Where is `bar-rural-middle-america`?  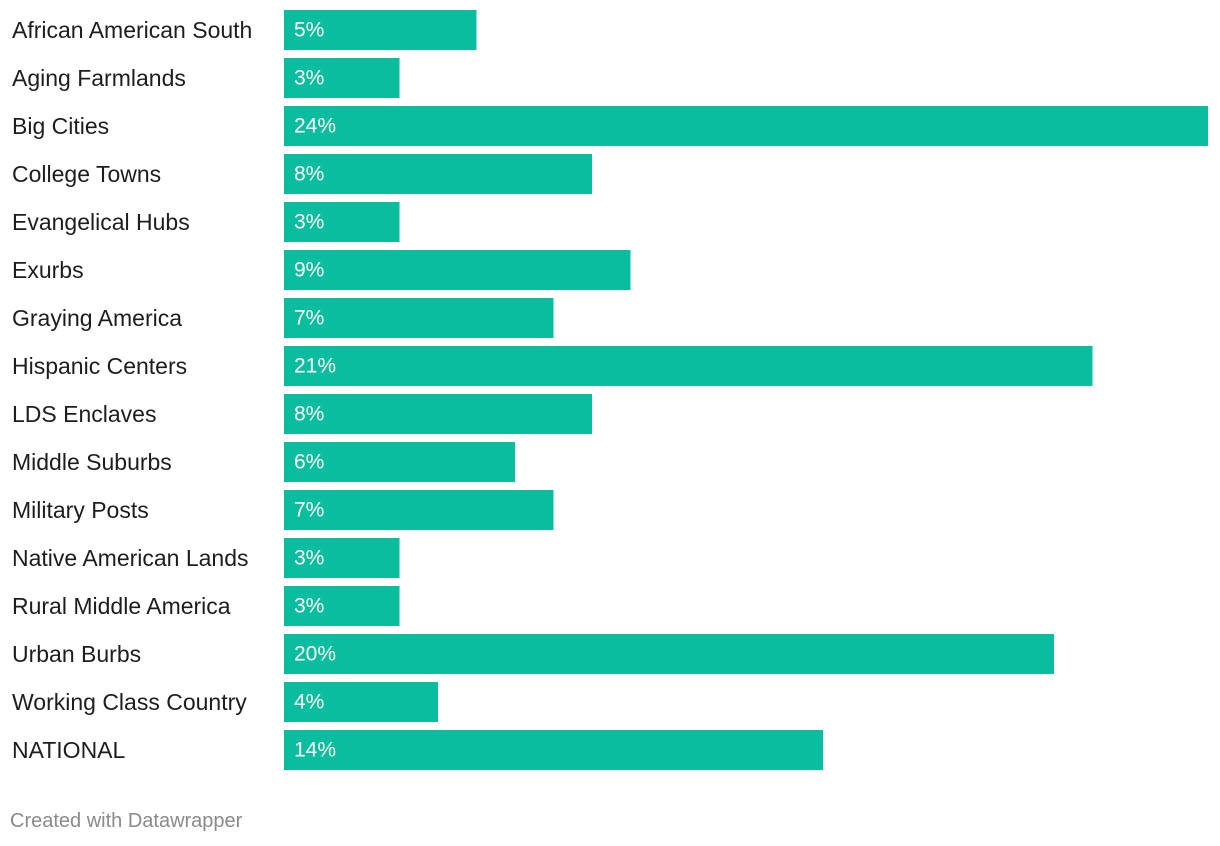
bar-rural-middle-america is located at coordinates (342, 606).